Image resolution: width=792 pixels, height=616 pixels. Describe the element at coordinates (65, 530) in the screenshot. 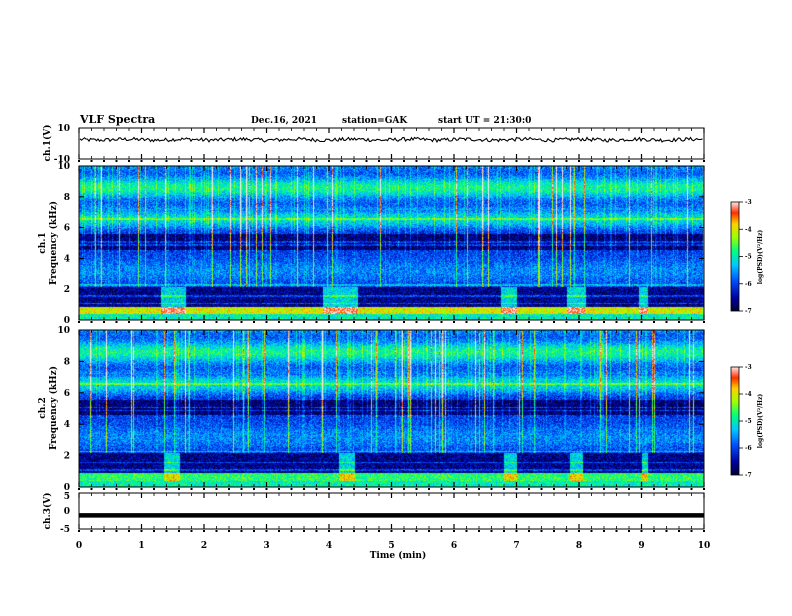

I see `ch3-ytick-bottom: -5` at that location.